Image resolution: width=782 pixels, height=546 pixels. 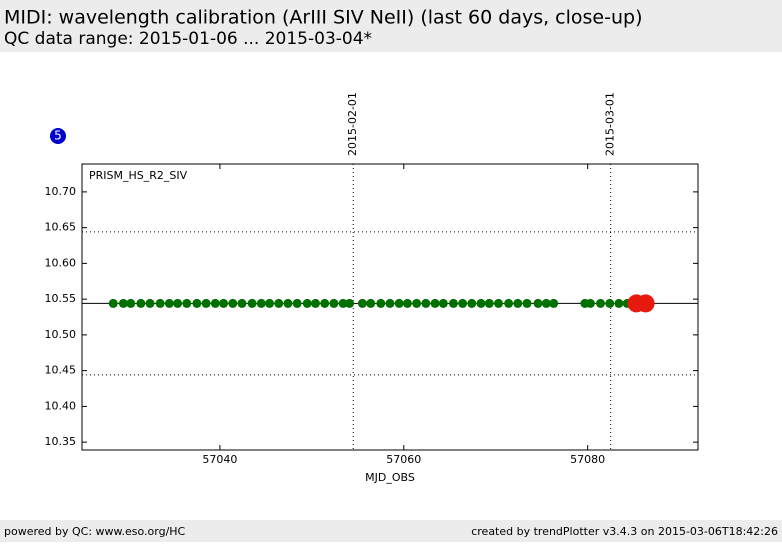 I want to click on y-tick-label: 10.65, so click(x=61, y=227).